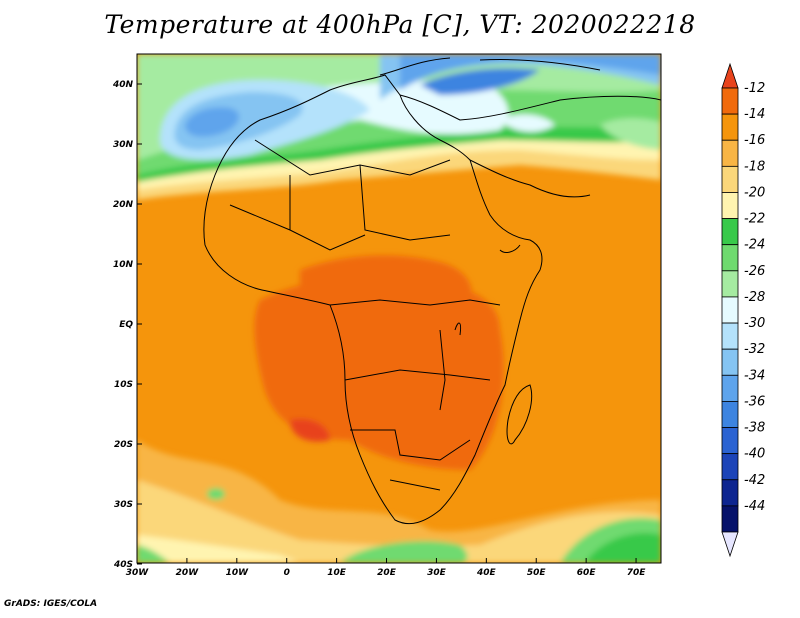  I want to click on colorbar-top-arrow, so click(730, 75).